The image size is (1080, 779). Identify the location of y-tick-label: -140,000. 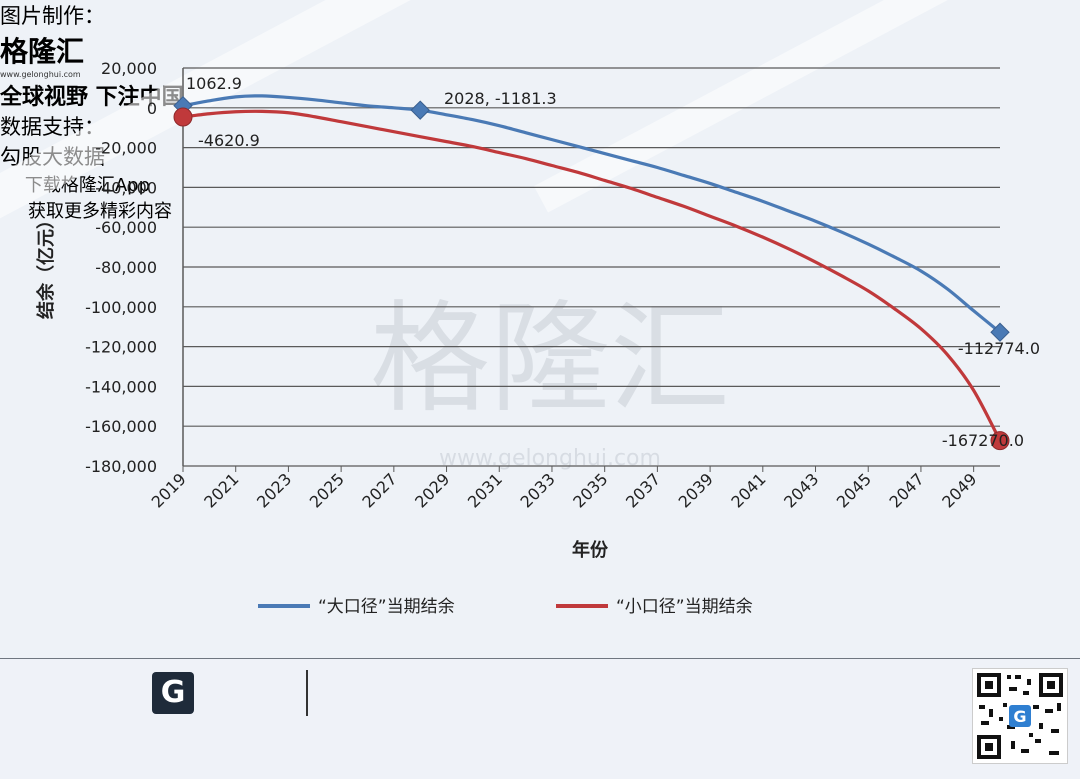
(121, 386).